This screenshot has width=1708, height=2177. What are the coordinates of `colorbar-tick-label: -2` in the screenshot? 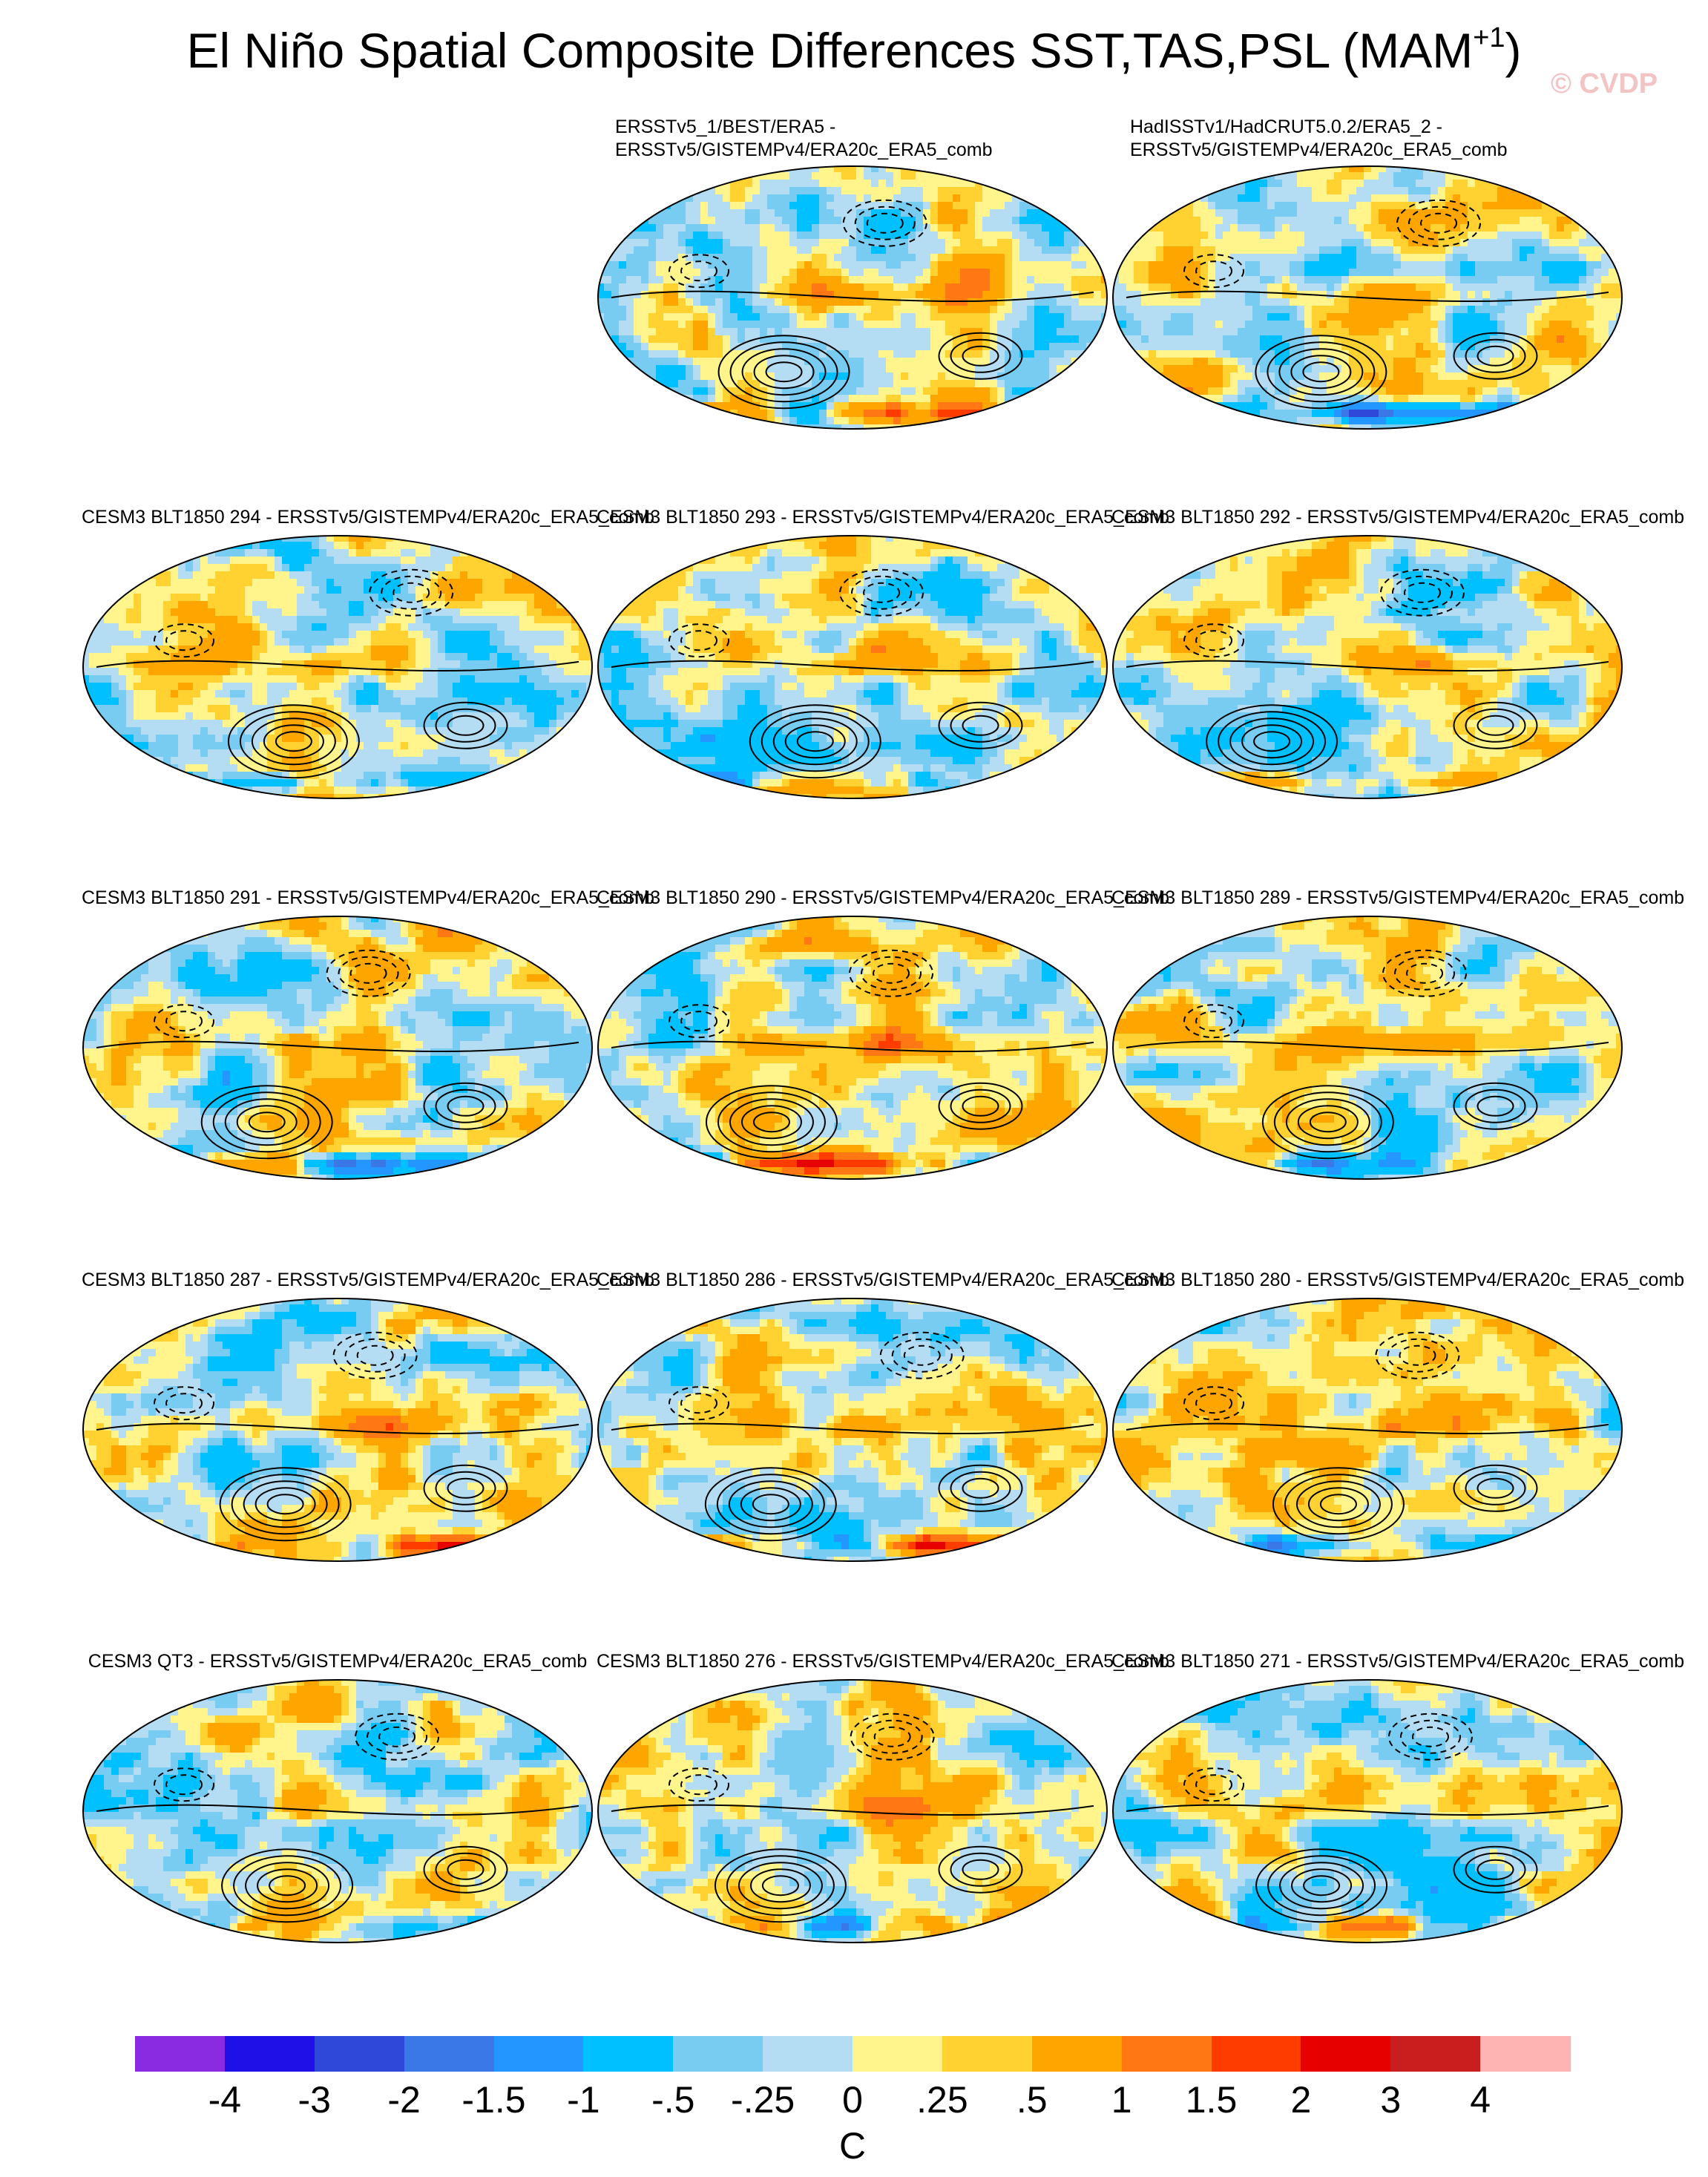 It's located at (404, 2100).